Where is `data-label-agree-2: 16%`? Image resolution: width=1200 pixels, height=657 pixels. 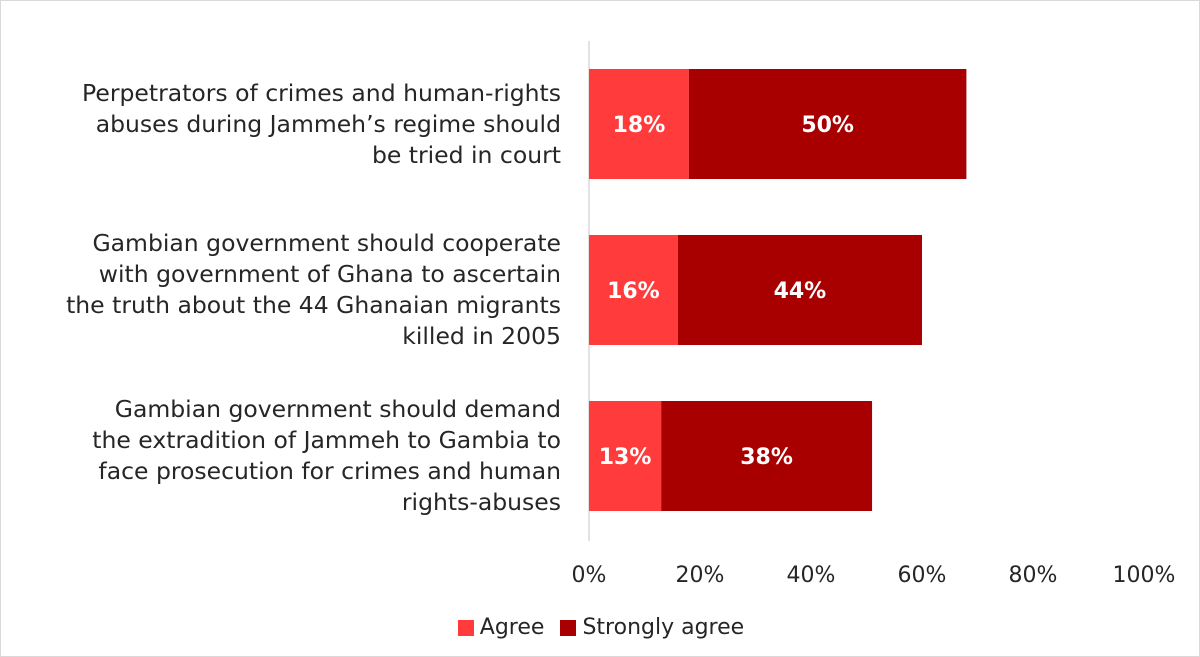 data-label-agree-2: 16% is located at coordinates (633, 291).